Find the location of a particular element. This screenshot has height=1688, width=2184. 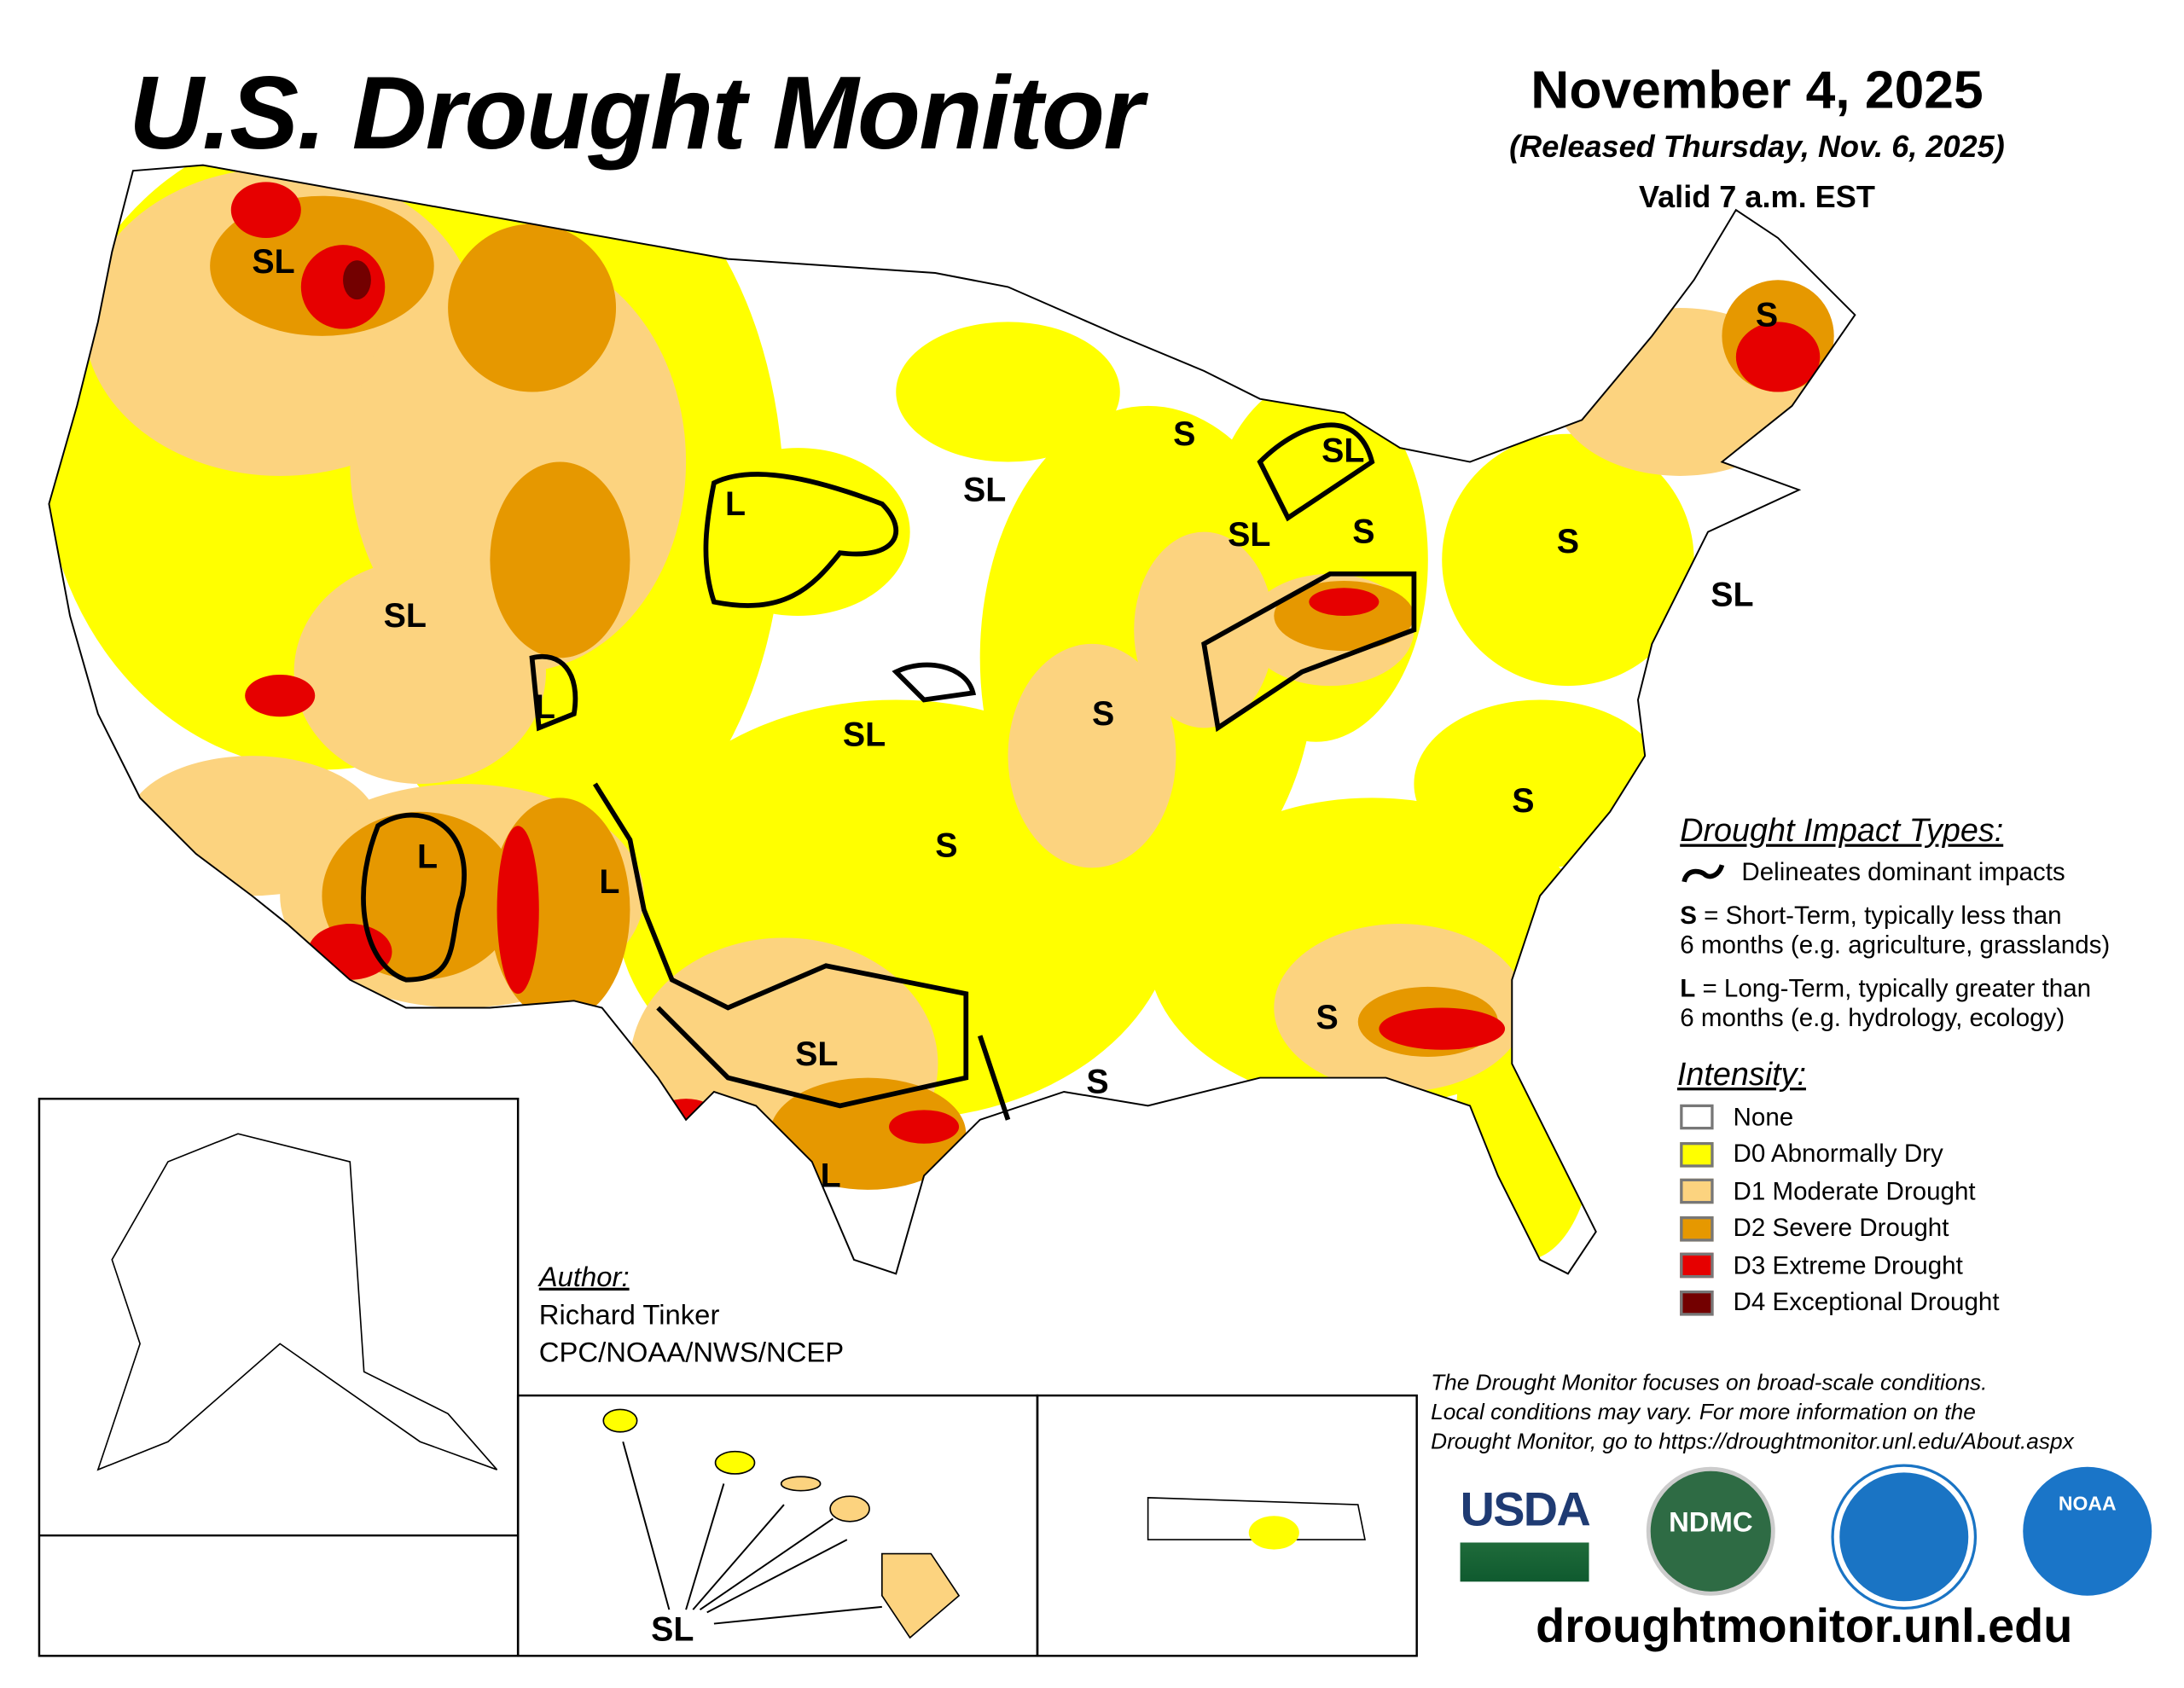

short-term-key-2: 6 months (e.g. agriculture, grasslands) is located at coordinates (1896, 946).